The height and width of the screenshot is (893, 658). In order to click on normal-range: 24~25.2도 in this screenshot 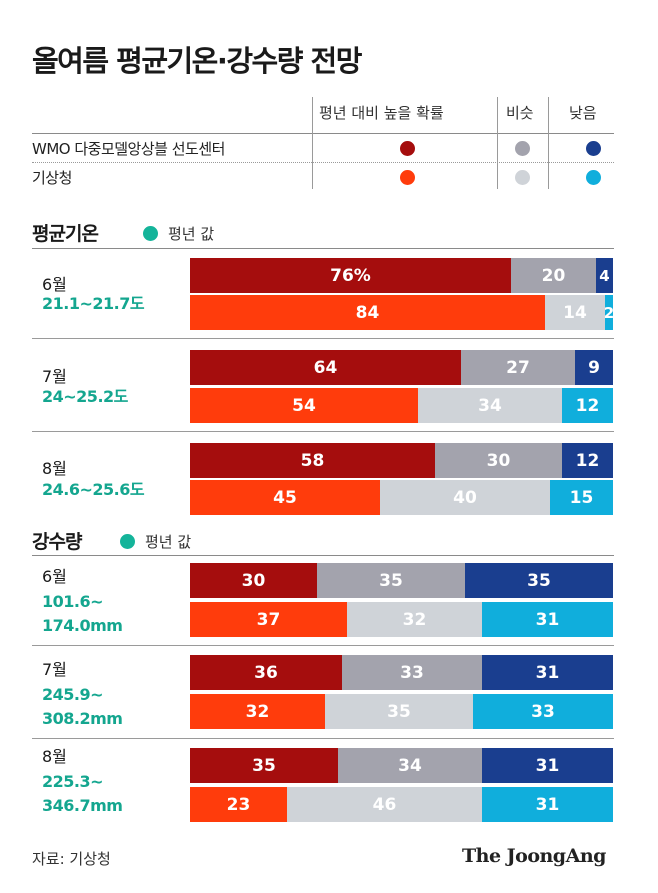, I will do `click(85, 396)`.